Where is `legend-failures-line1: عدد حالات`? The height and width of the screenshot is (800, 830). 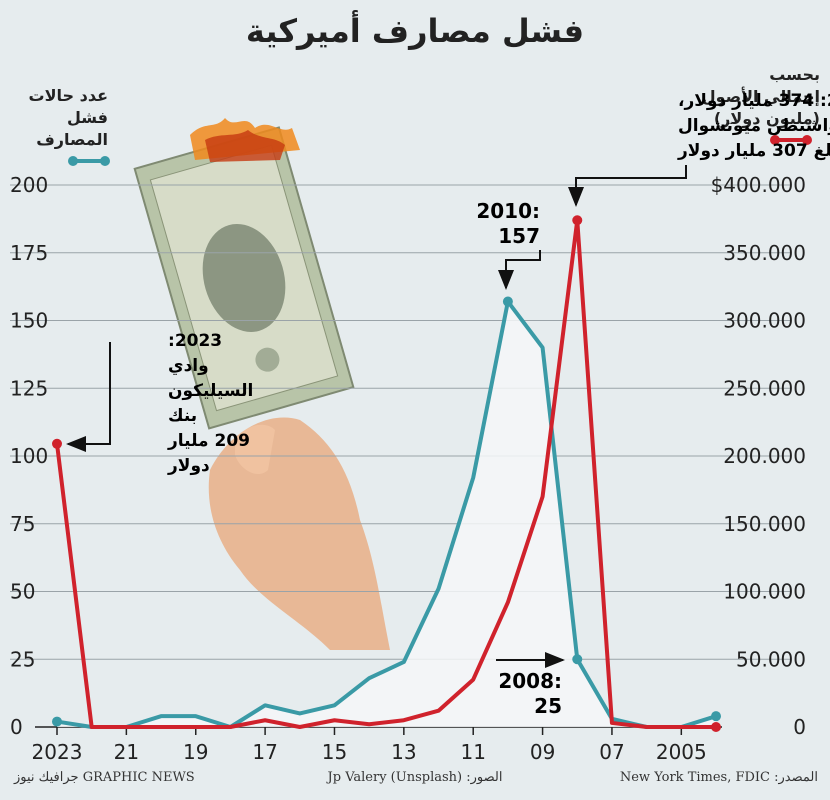
legend-failures-line1: عدد حالات is located at coordinates (68, 95).